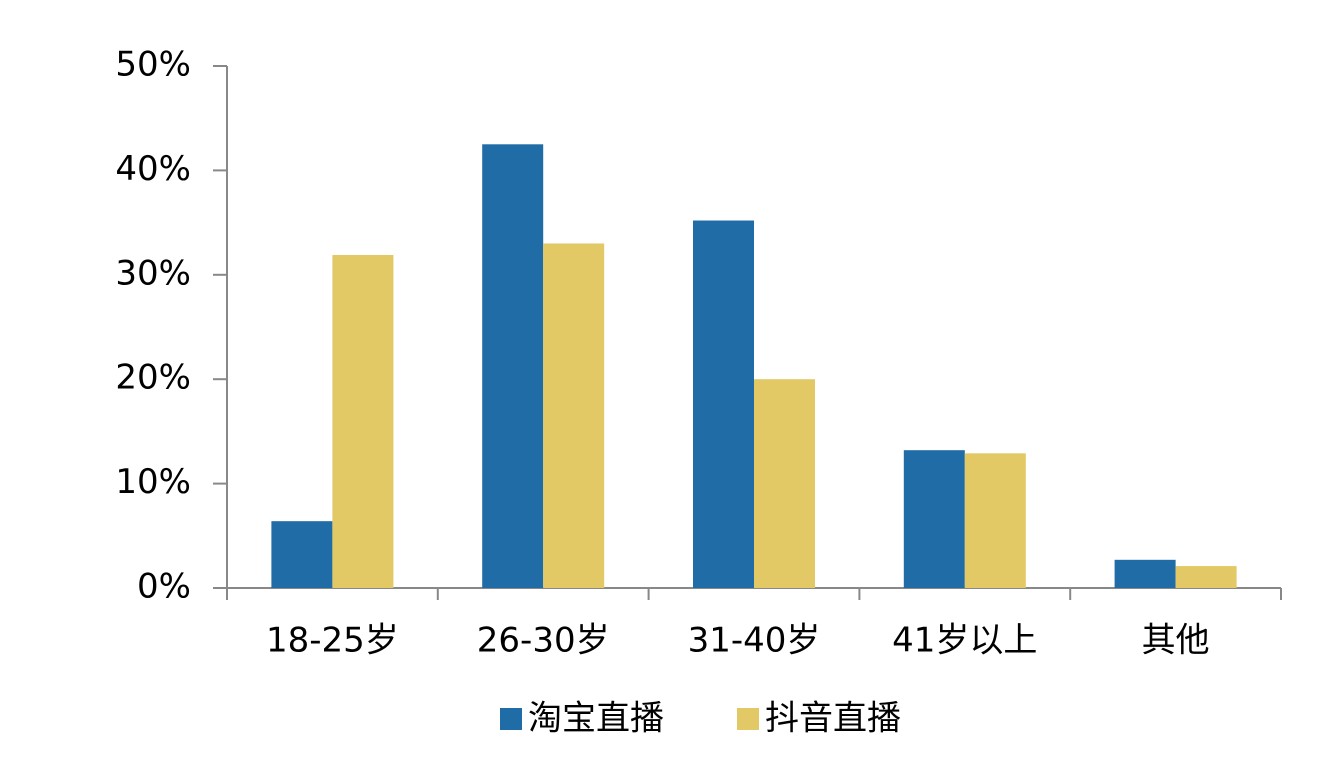 The width and height of the screenshot is (1340, 768). What do you see at coordinates (153, 273) in the screenshot?
I see `y-tick-label: 30%` at bounding box center [153, 273].